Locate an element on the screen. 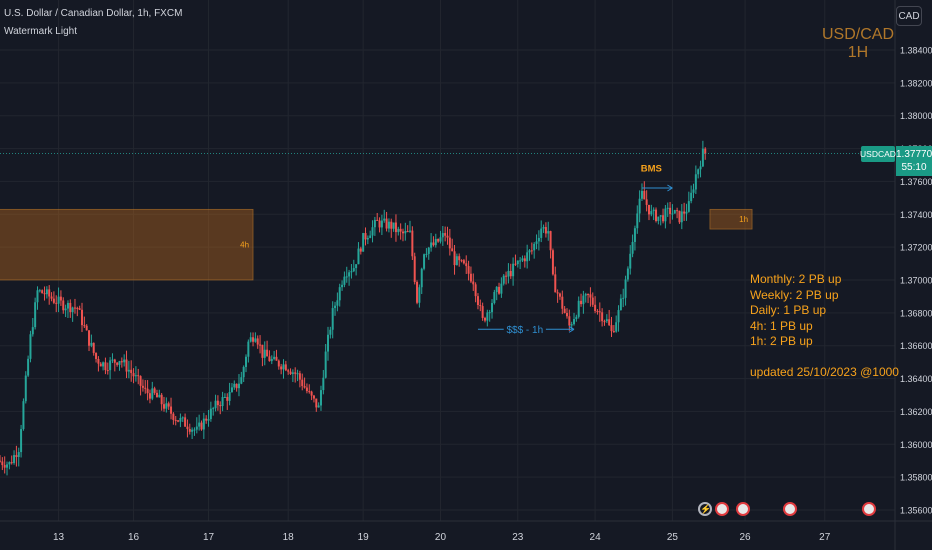  y-tick-label: 1.36200 is located at coordinates (916, 412).